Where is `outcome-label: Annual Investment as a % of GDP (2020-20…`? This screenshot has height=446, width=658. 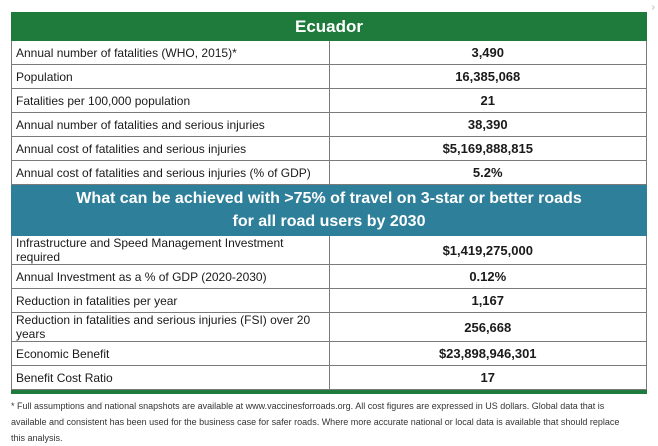
outcome-label: Annual Investment as a % of GDP (2020-20… is located at coordinates (170, 276).